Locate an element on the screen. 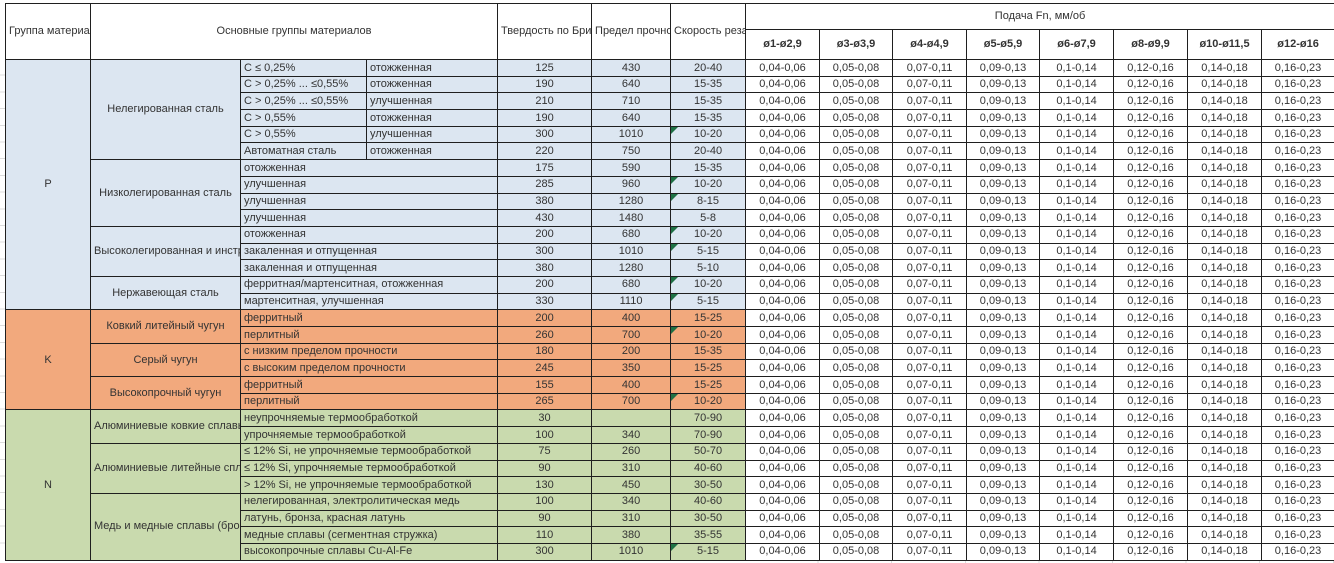 This screenshot has width=1334, height=563. condition-cell: перлитный is located at coordinates (369, 335).